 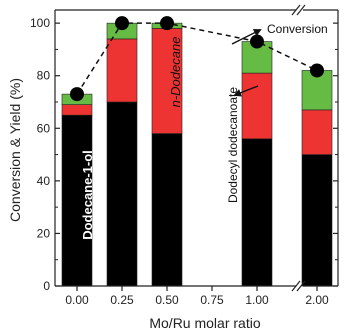 I want to click on x-tick-label: 0.00, so click(x=77, y=300).